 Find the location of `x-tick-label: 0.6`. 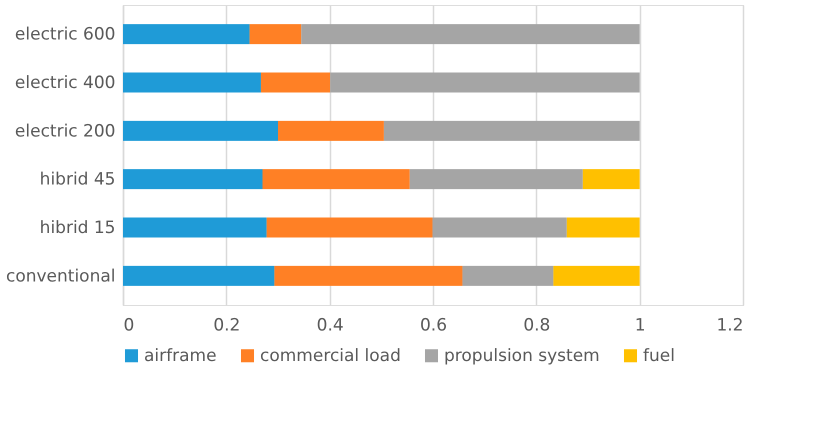

x-tick-label: 0.6 is located at coordinates (434, 326).